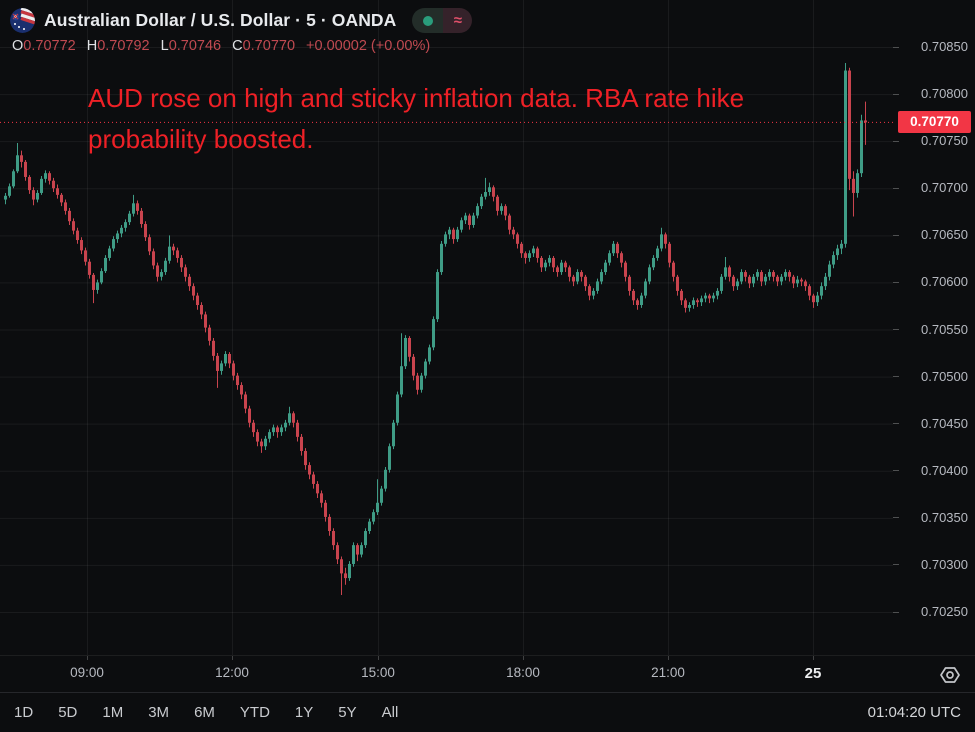 The height and width of the screenshot is (732, 975). Describe the element at coordinates (118, 46) in the screenshot. I see `high-value: H0.70792` at that location.